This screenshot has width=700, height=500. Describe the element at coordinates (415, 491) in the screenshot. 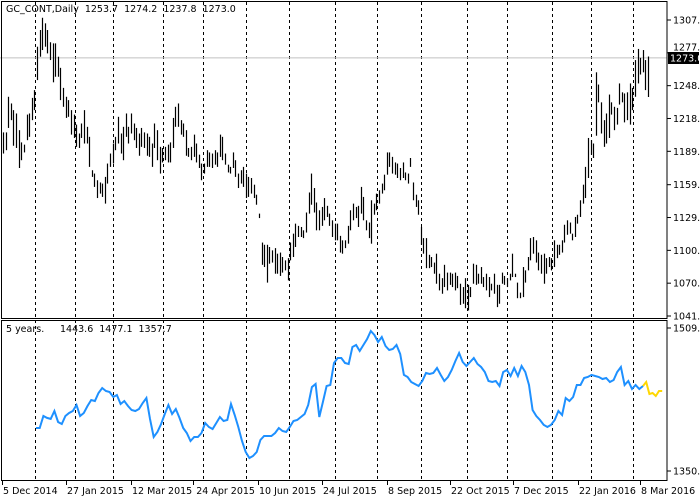

I see `date-tick-label: 8 Sep 2015` at that location.